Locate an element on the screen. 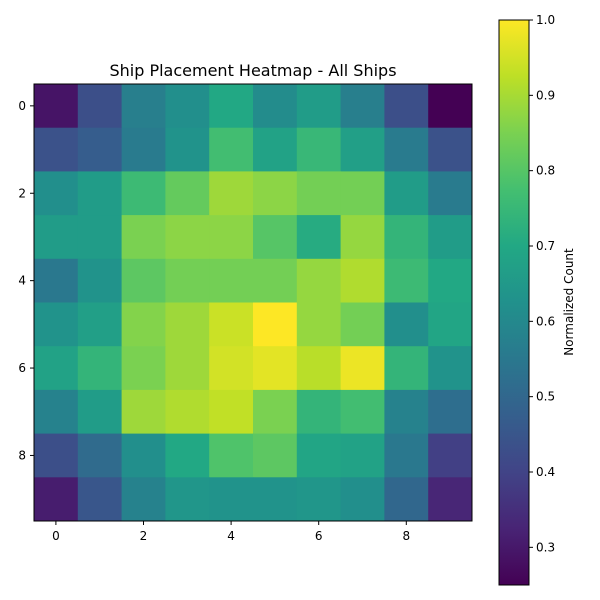 The width and height of the screenshot is (600, 600). y-tick-label: 0 is located at coordinates (22, 106).